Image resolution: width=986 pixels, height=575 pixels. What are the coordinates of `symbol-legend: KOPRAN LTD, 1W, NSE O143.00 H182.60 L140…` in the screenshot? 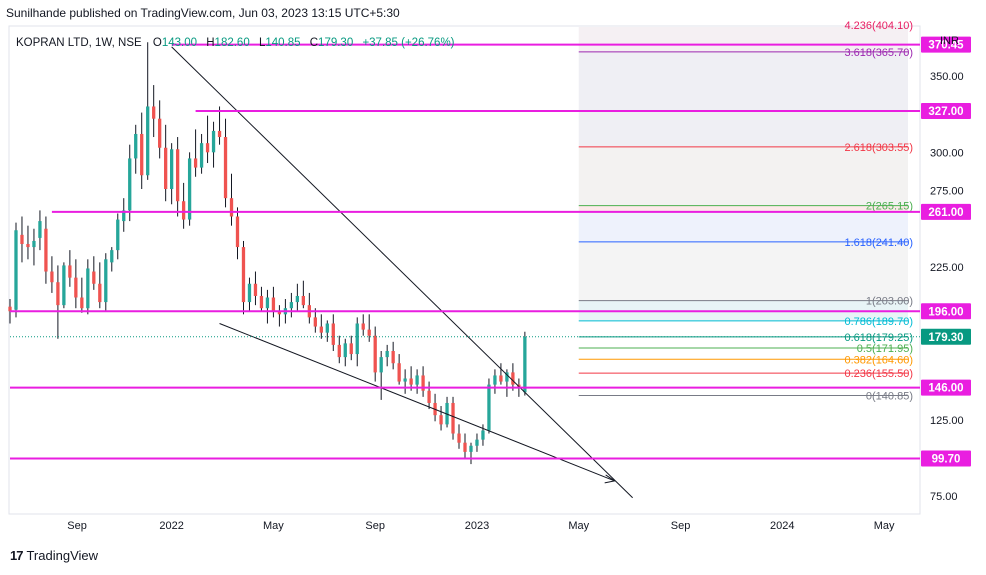 It's located at (235, 43).